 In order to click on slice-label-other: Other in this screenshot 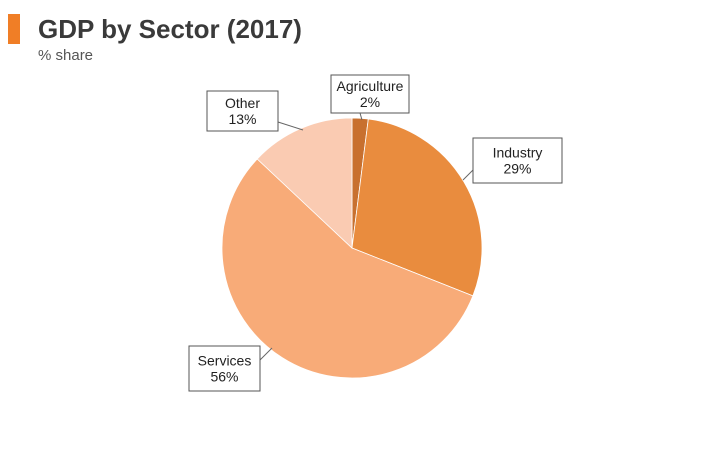, I will do `click(242, 103)`.